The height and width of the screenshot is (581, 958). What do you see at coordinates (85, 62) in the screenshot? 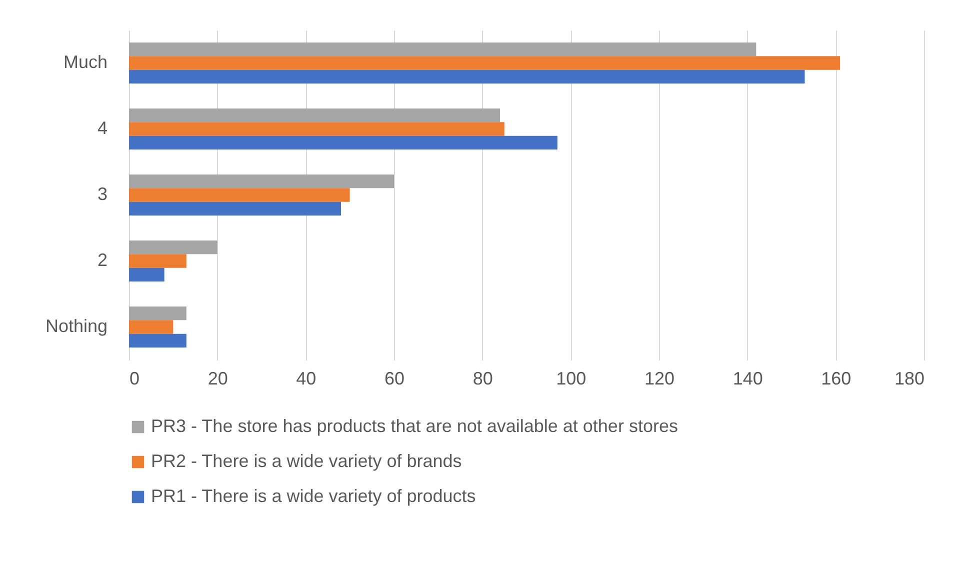
I see `y-tick-label: Much` at bounding box center [85, 62].